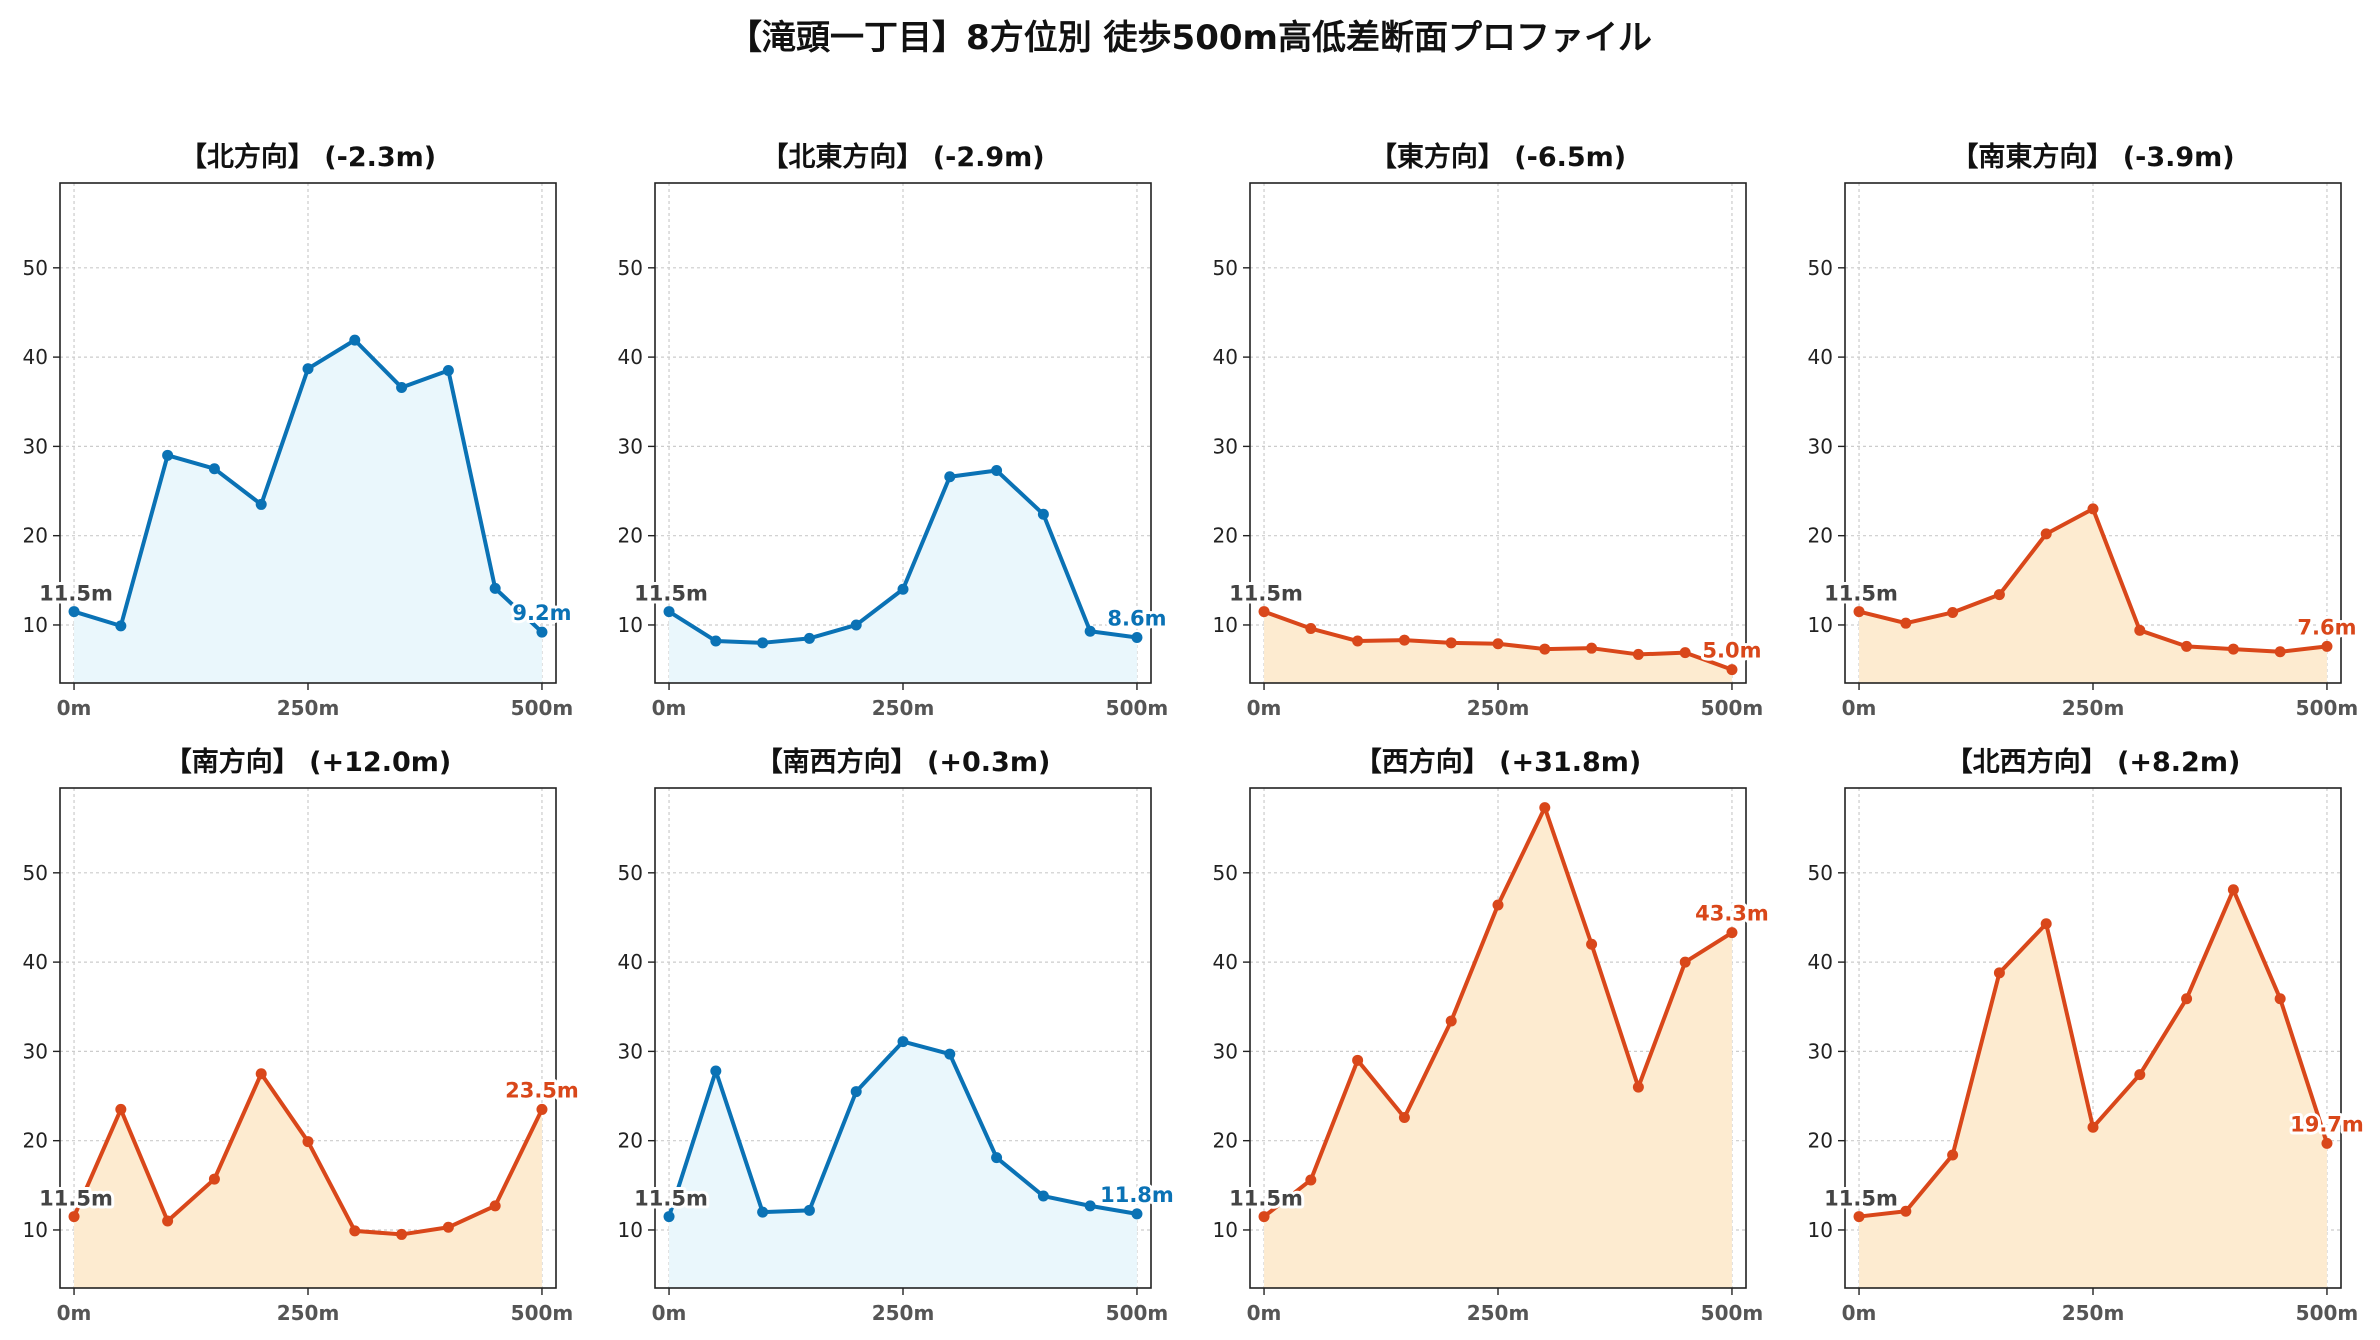 Image resolution: width=2380 pixels, height=1340 pixels. I want to click on panel-title: 【北東方向】 (-2.9m), so click(902, 157).